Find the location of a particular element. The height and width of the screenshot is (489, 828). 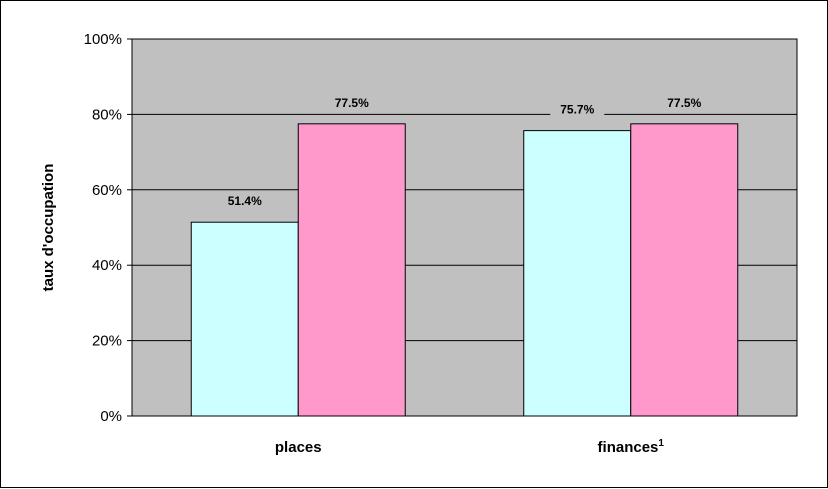

y-tick-label: 20% is located at coordinates (107, 341).